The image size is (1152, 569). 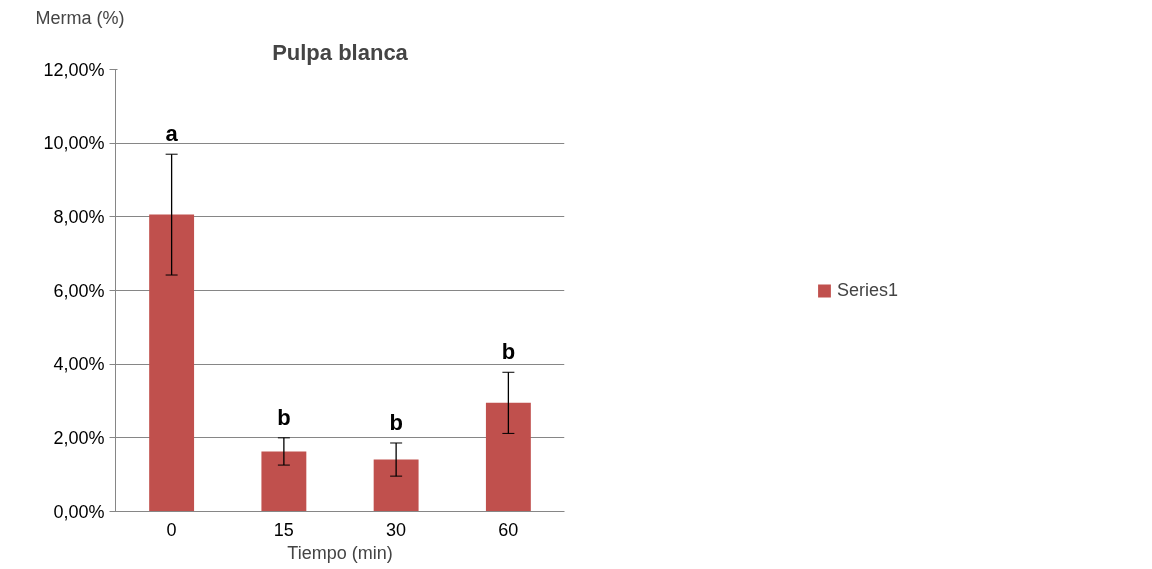 What do you see at coordinates (80, 17) in the screenshot?
I see `y-axis-title: Merma (%)` at bounding box center [80, 17].